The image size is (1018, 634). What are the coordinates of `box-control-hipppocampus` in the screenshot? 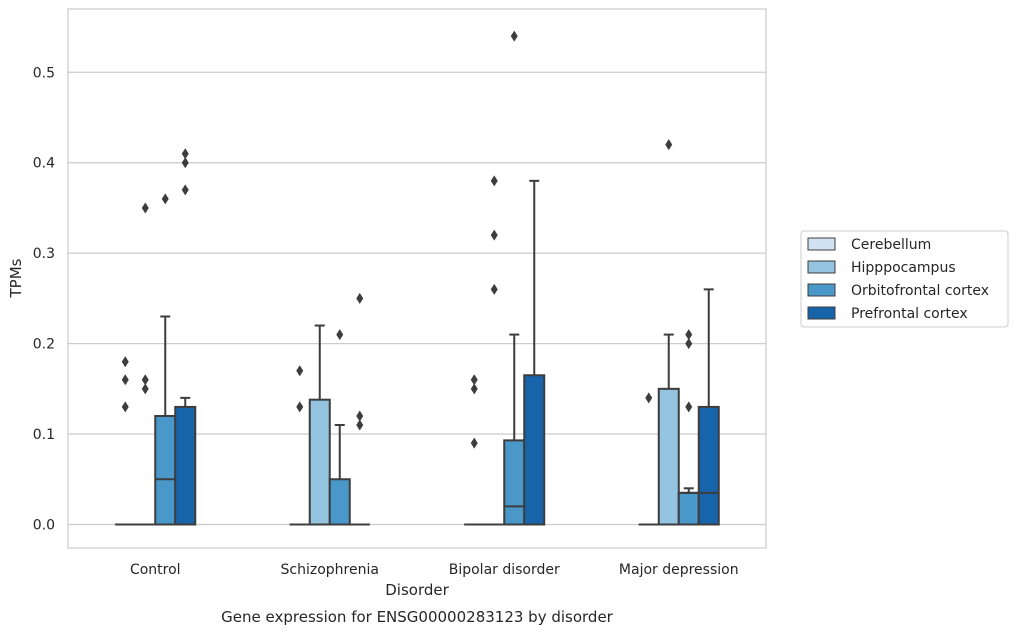 It's located at (145, 364).